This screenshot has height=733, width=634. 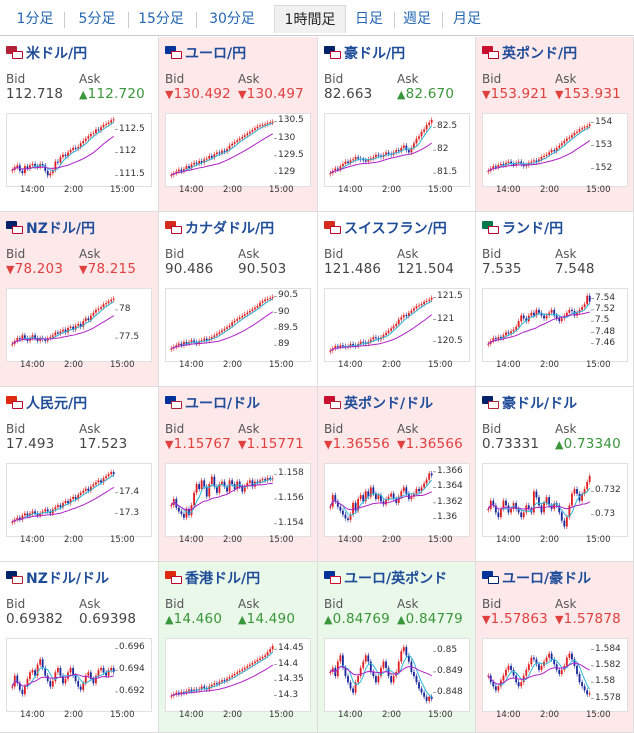 What do you see at coordinates (238, 675) in the screenshot?
I see `price-chart: 14.45 14.4 14.35 14.3` at bounding box center [238, 675].